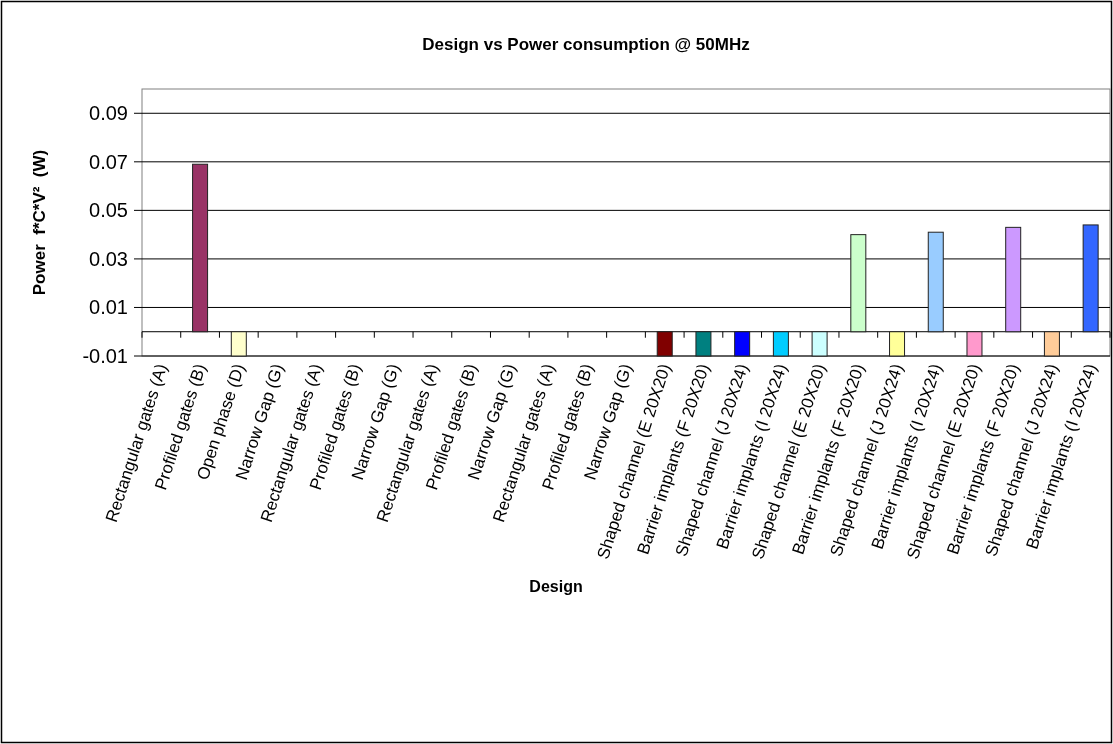 The width and height of the screenshot is (1113, 744). I want to click on chart-title: Design vs Power consumption @ 50MHz, so click(586, 44).